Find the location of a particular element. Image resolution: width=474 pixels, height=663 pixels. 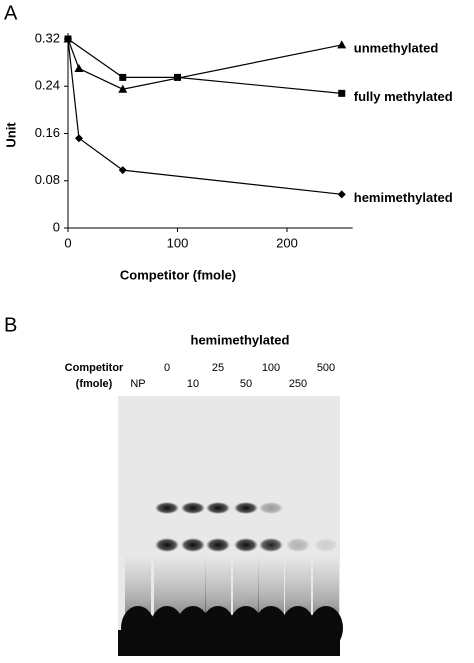

y-tick-label: 0.16 is located at coordinates (47, 132).